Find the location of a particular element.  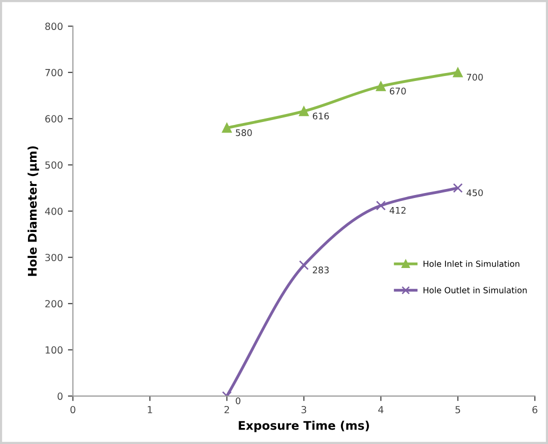

y-tick-label: 700 is located at coordinates (54, 72).